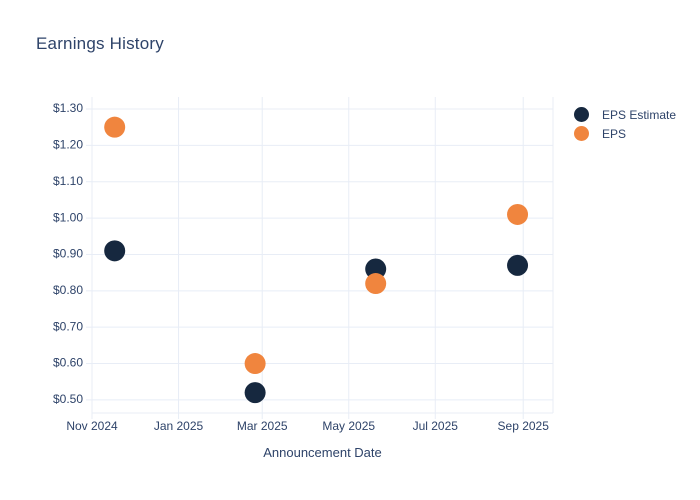 Image resolution: width=700 pixels, height=500 pixels. What do you see at coordinates (639, 114) in the screenshot?
I see `legend-label-eps-estimate: EPS Estimate` at bounding box center [639, 114].